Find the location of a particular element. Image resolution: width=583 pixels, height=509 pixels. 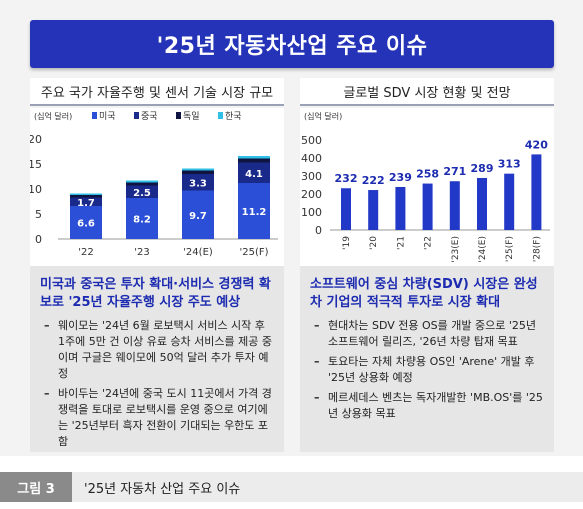

bar-value-label: 9.7 is located at coordinates (198, 216).